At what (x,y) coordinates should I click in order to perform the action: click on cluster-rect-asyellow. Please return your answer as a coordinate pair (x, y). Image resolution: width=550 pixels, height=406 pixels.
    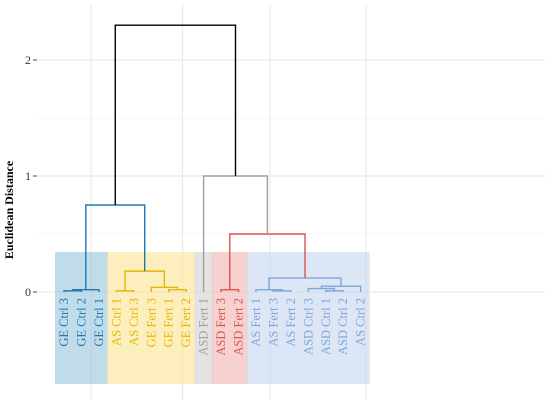
    Looking at the image, I should click on (151, 318).